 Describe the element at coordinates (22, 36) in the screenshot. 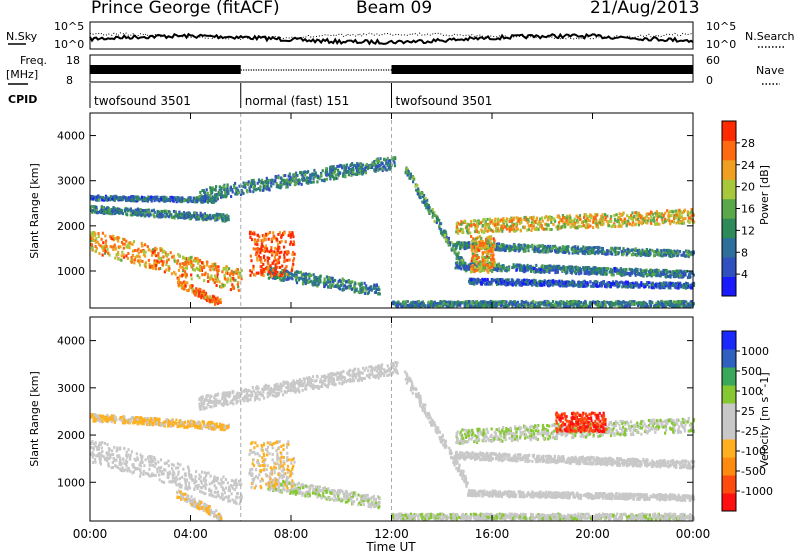

I see `sky-label: N.Sky` at that location.